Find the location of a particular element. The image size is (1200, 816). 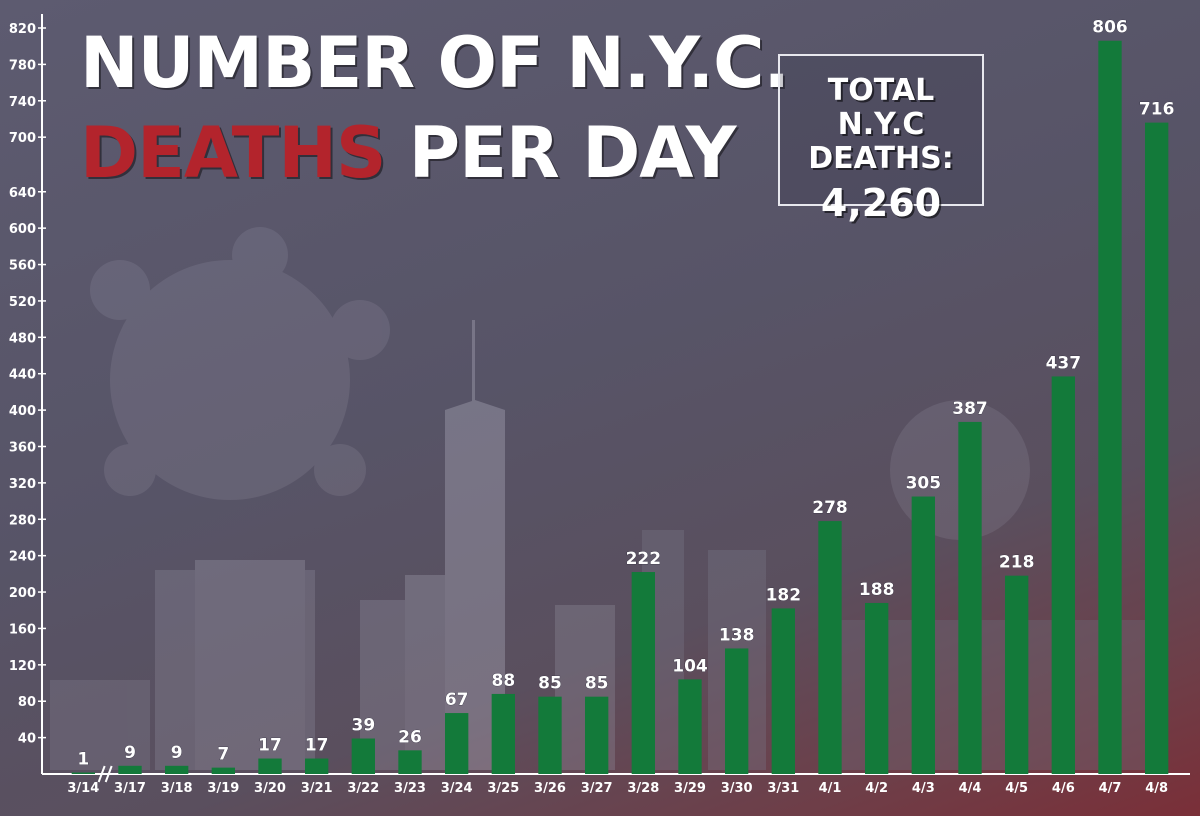

x-tick-label: 4/3 is located at coordinates (923, 788).